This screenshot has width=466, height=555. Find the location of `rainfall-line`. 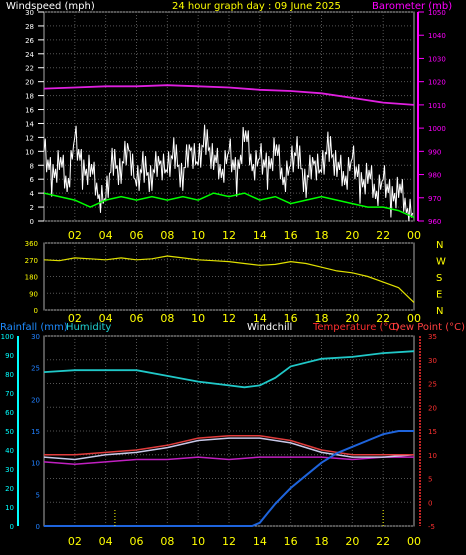

rainfall-line is located at coordinates (229, 478).